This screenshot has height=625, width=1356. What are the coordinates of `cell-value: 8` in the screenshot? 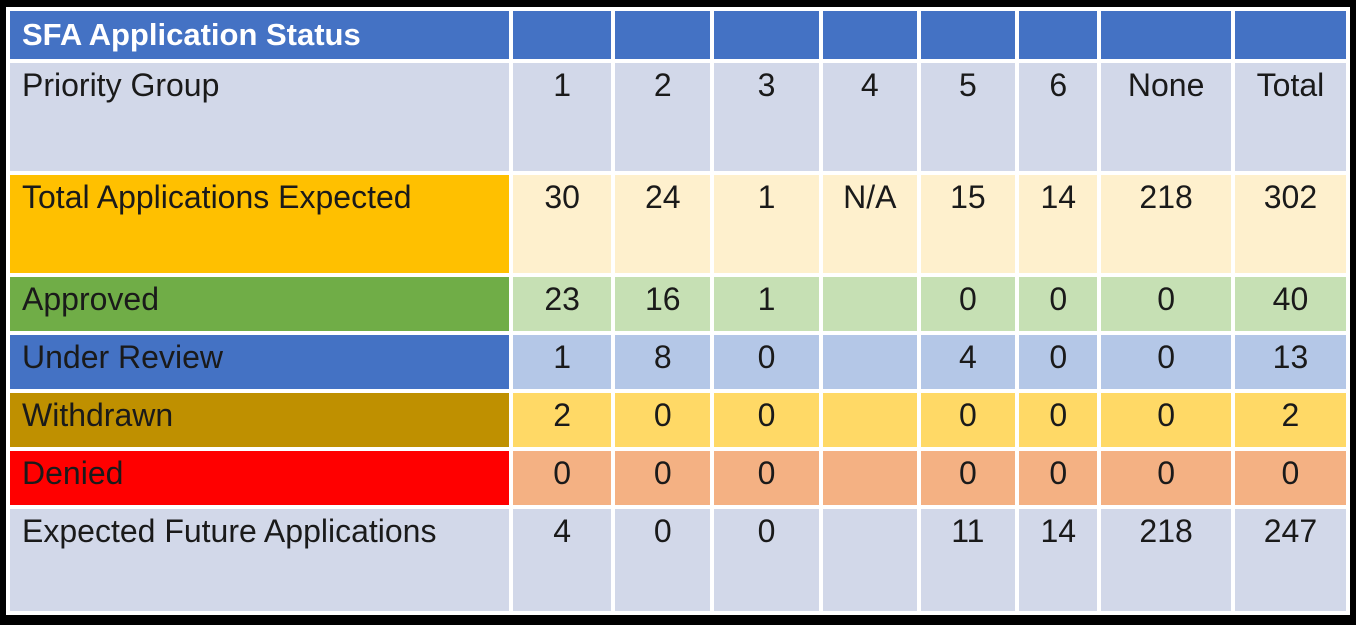 It's located at (663, 362).